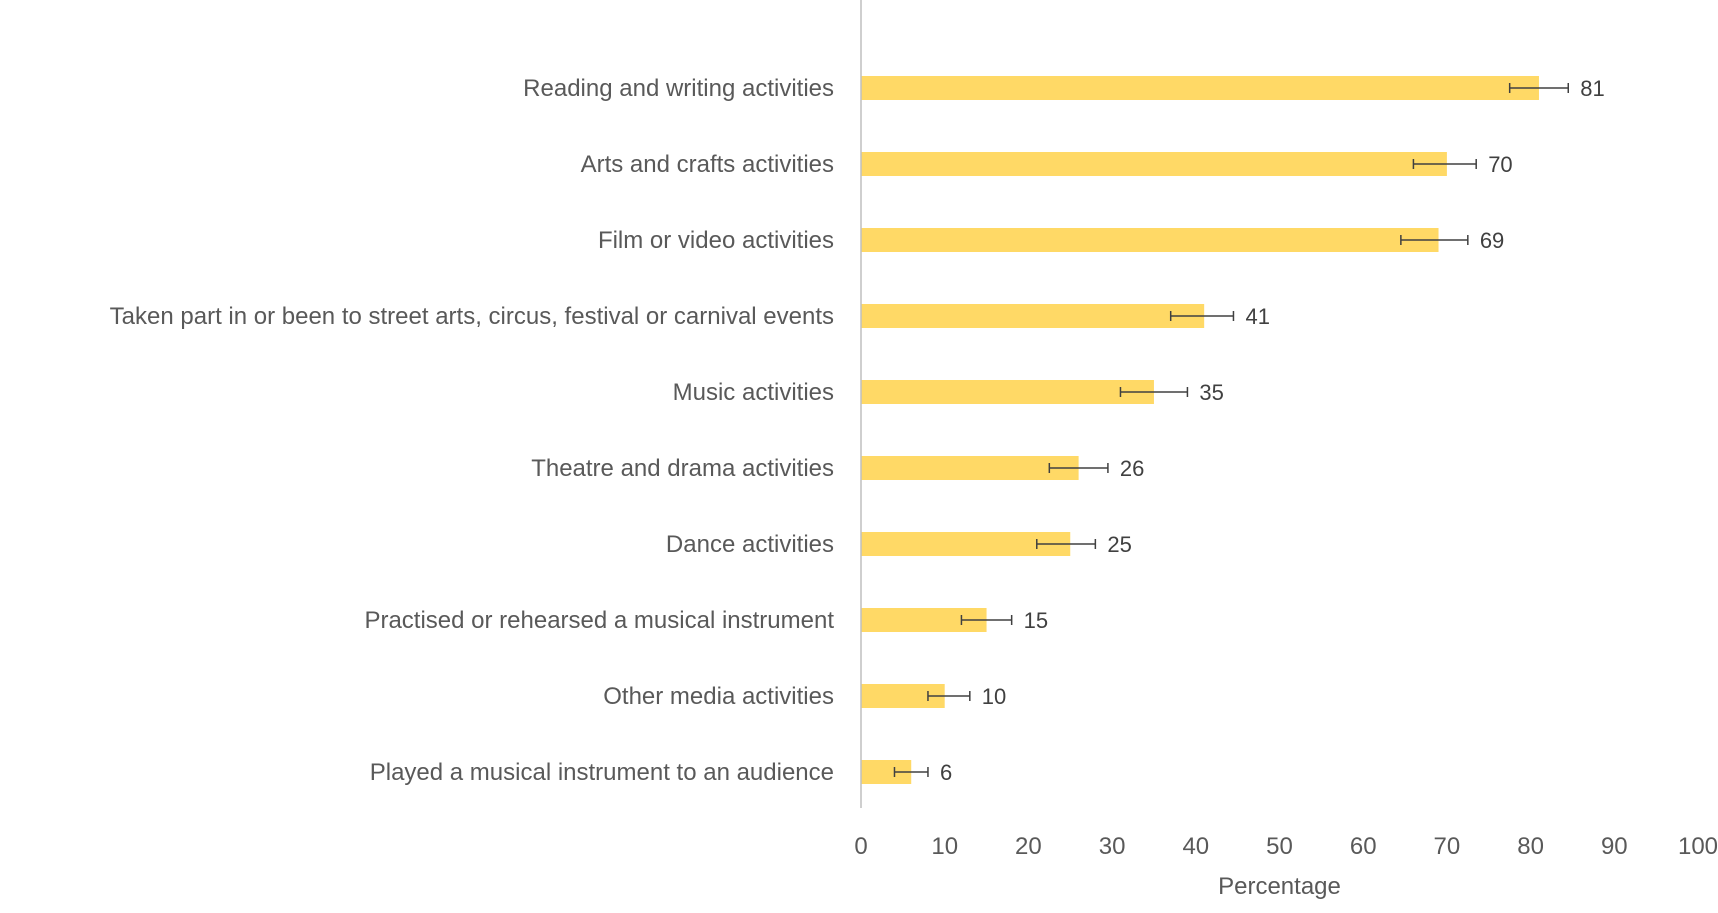 The image size is (1718, 913). I want to click on x-axis-ticks: 0 10 20 30 40 50 60 70 80 90 100, so click(1286, 846).